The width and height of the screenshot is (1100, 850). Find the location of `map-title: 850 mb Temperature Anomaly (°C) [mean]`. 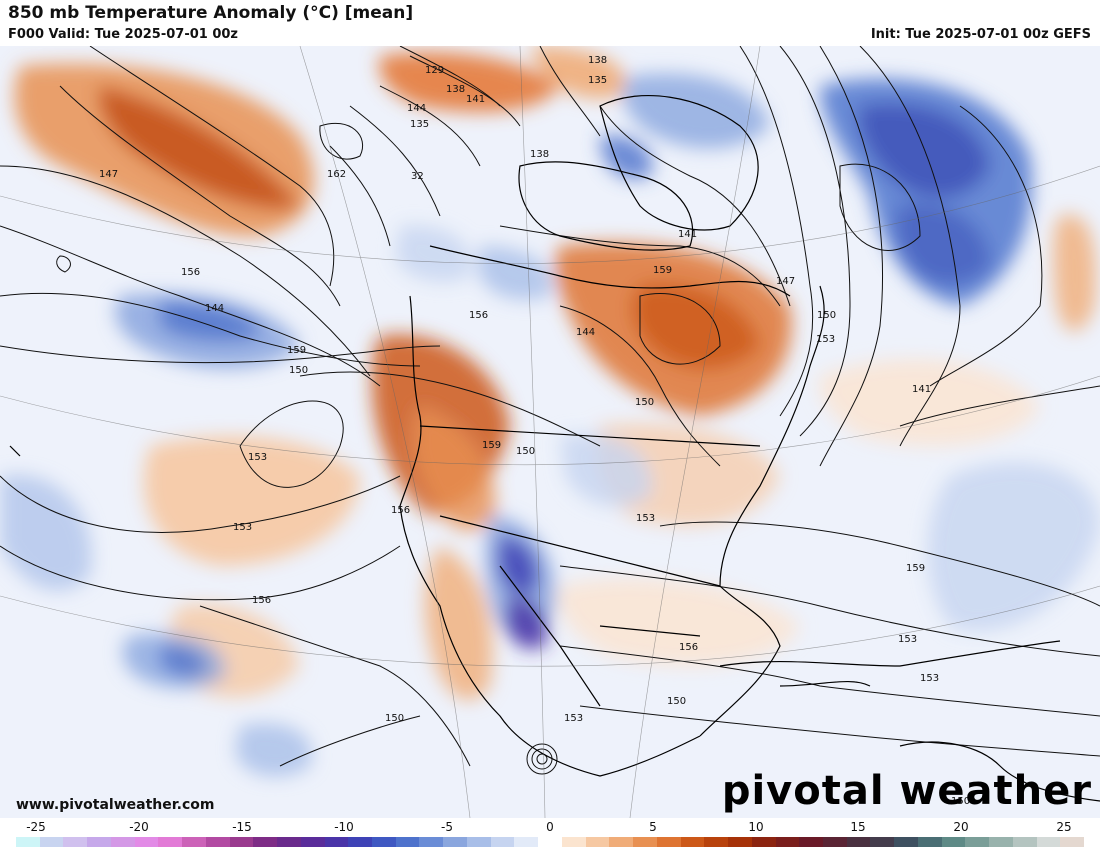

map-title: 850 mb Temperature Anomaly (°C) [mean] is located at coordinates (211, 13).